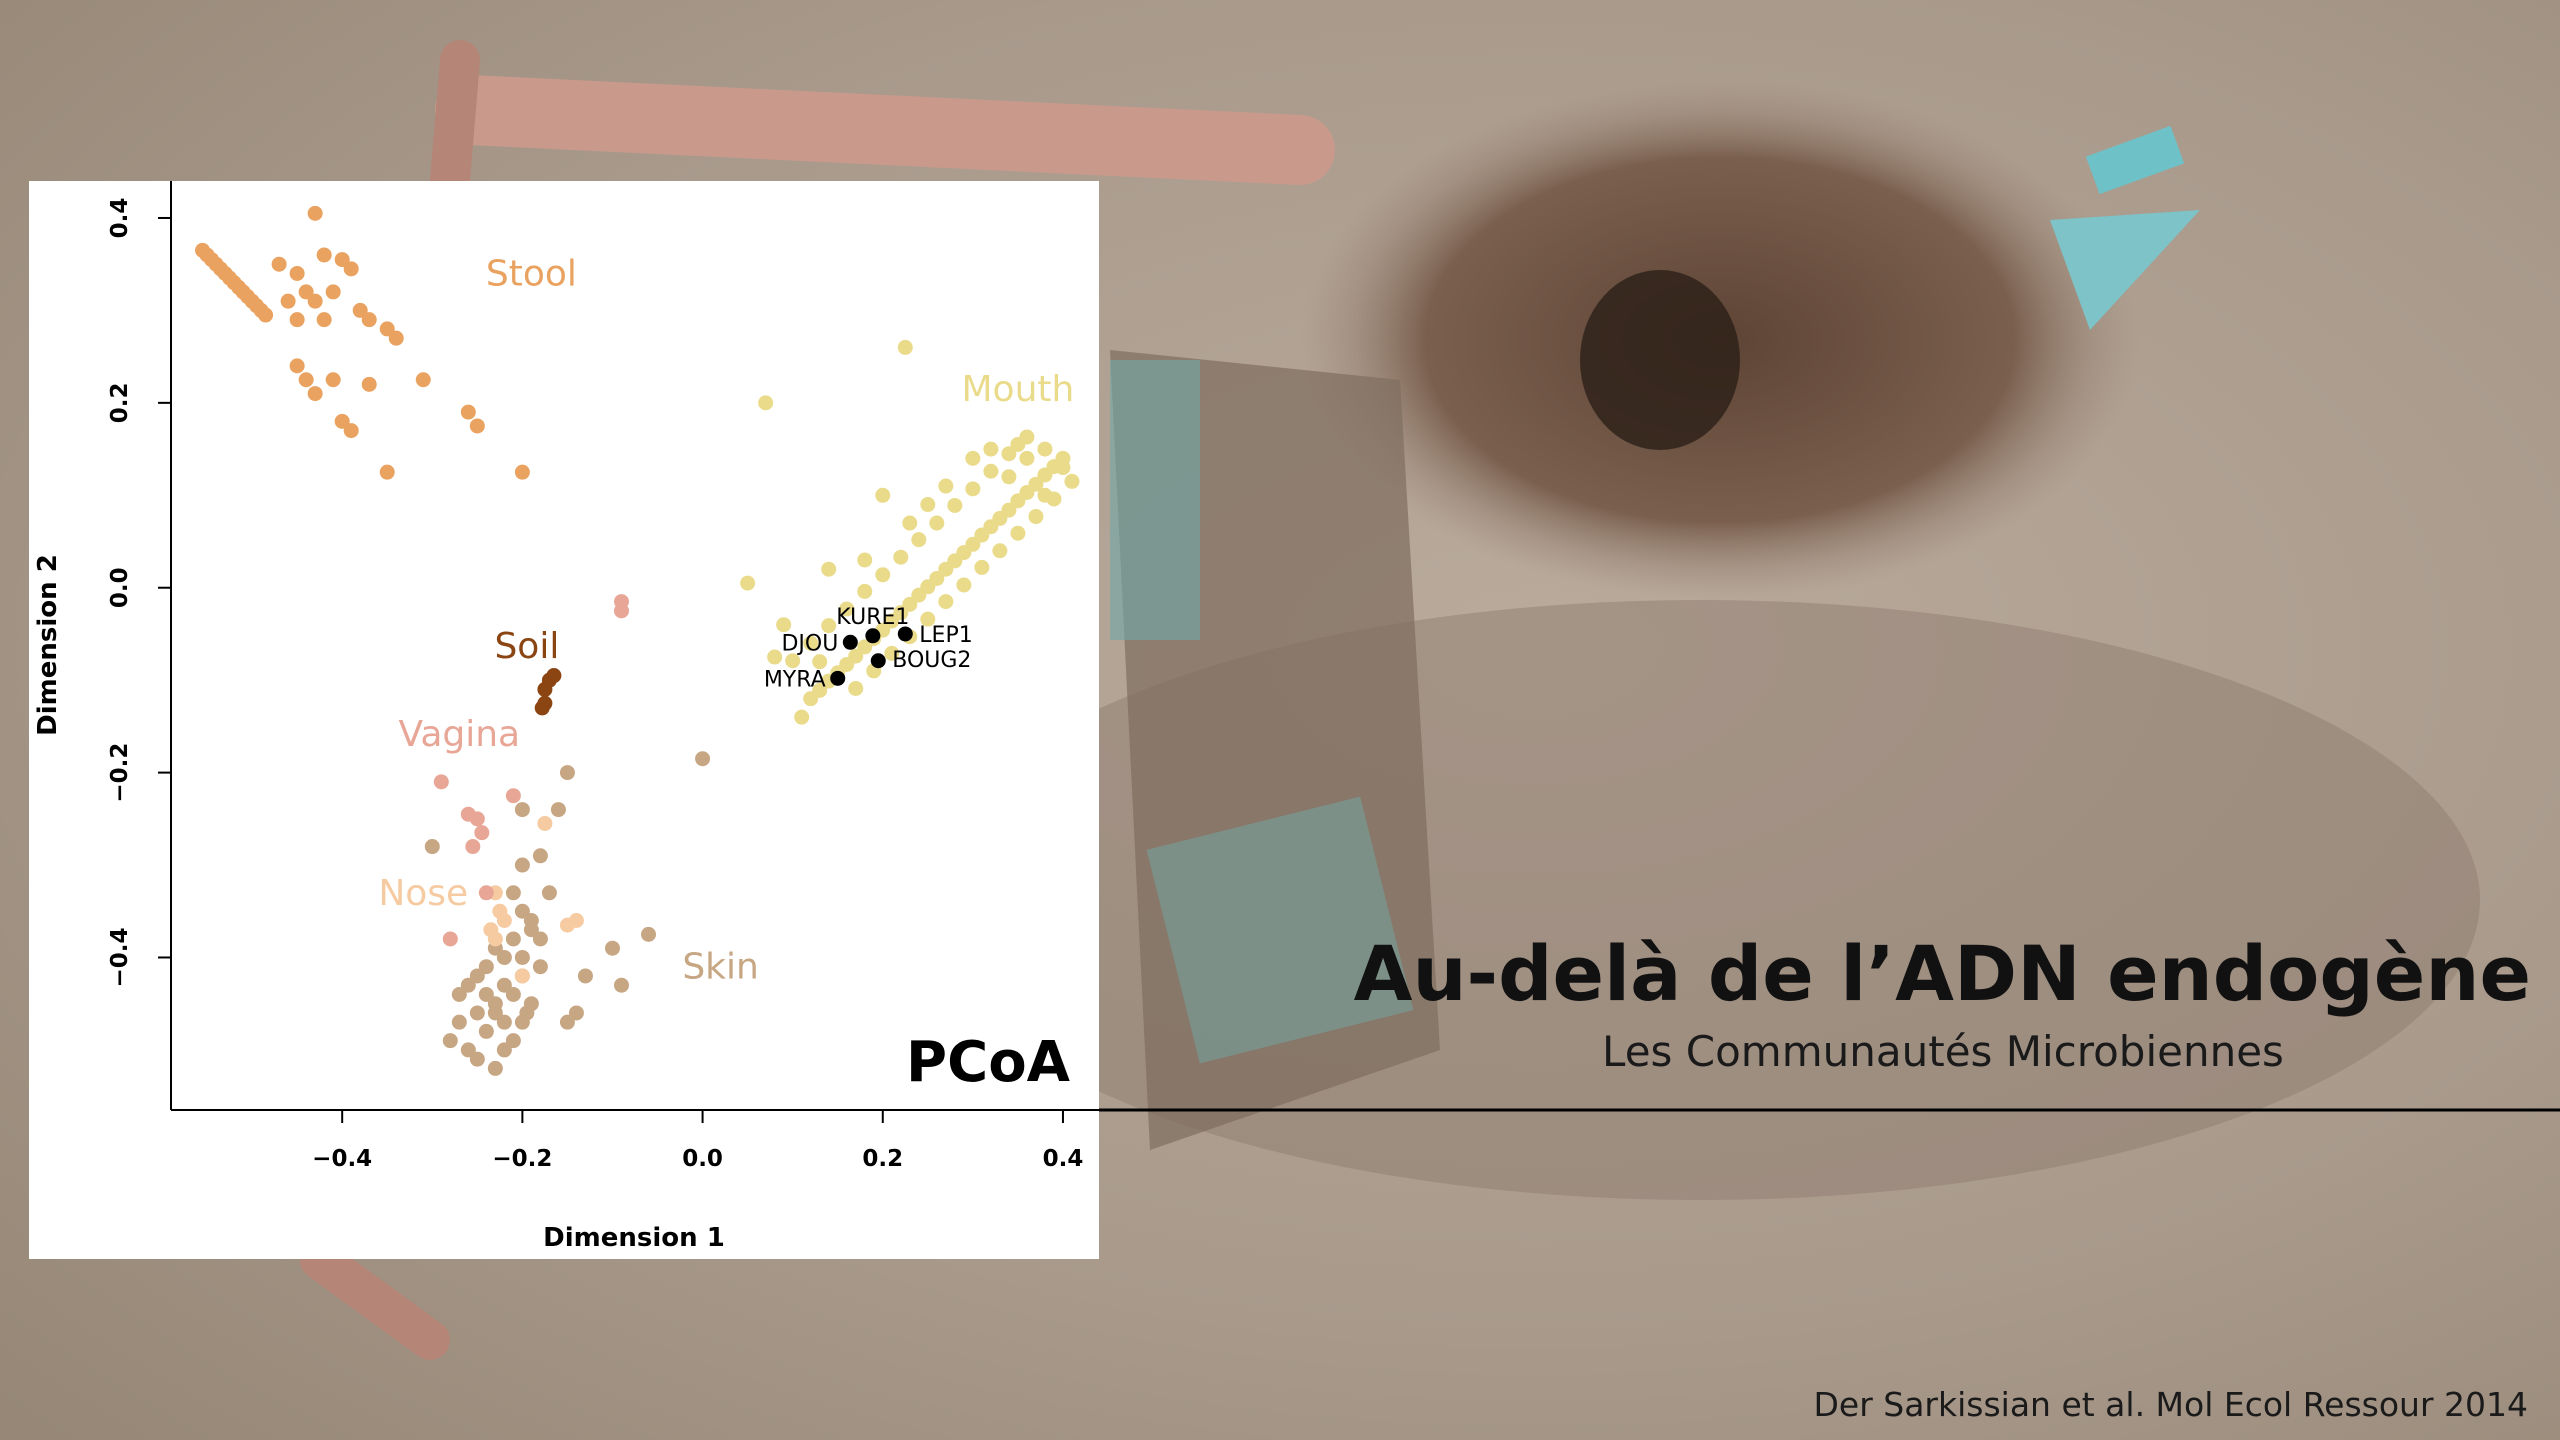 The height and width of the screenshot is (1440, 2560). What do you see at coordinates (882, 1159) in the screenshot?
I see `x-tick-label: 0.2` at bounding box center [882, 1159].